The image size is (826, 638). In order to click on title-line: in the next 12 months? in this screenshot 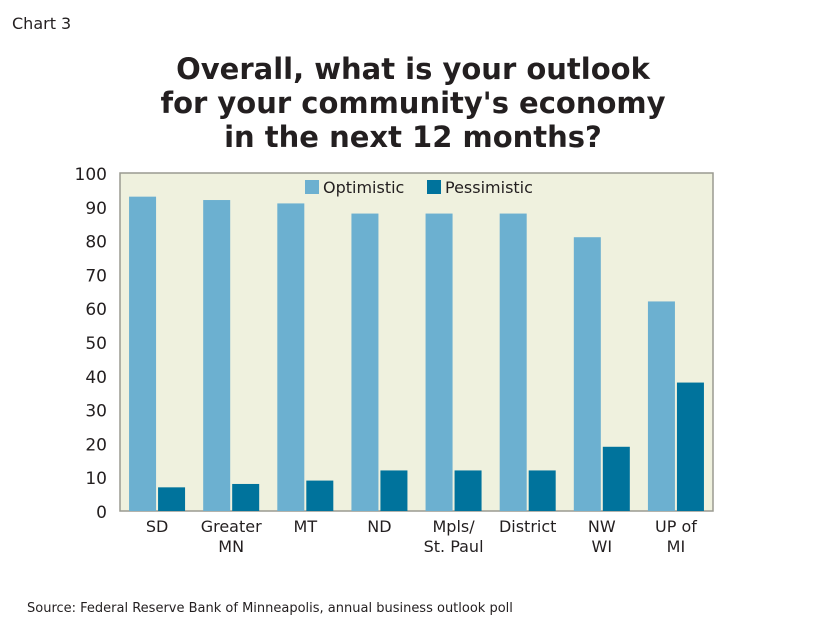, I will do `click(413, 137)`.